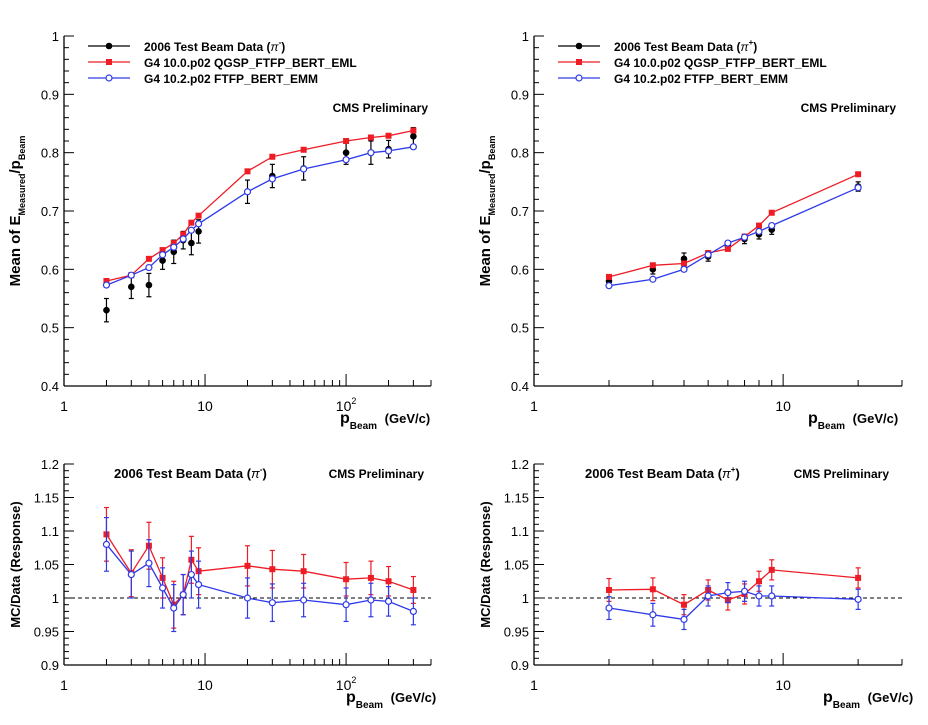  What do you see at coordinates (701, 79) in the screenshot?
I see `legend-label-ftfp: G4 10.2.p02 FTFP_BERT_EMM` at bounding box center [701, 79].